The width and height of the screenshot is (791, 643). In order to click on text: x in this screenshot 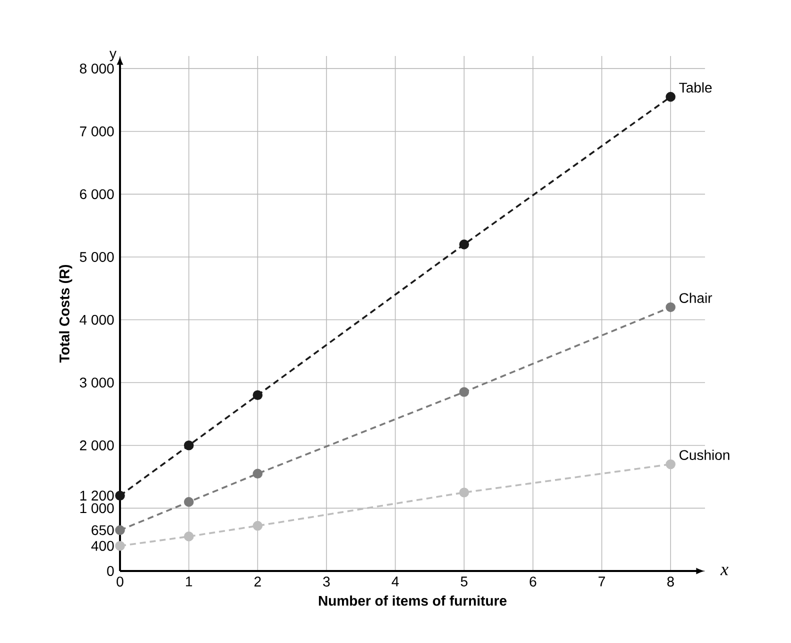, I will do `click(724, 571)`.